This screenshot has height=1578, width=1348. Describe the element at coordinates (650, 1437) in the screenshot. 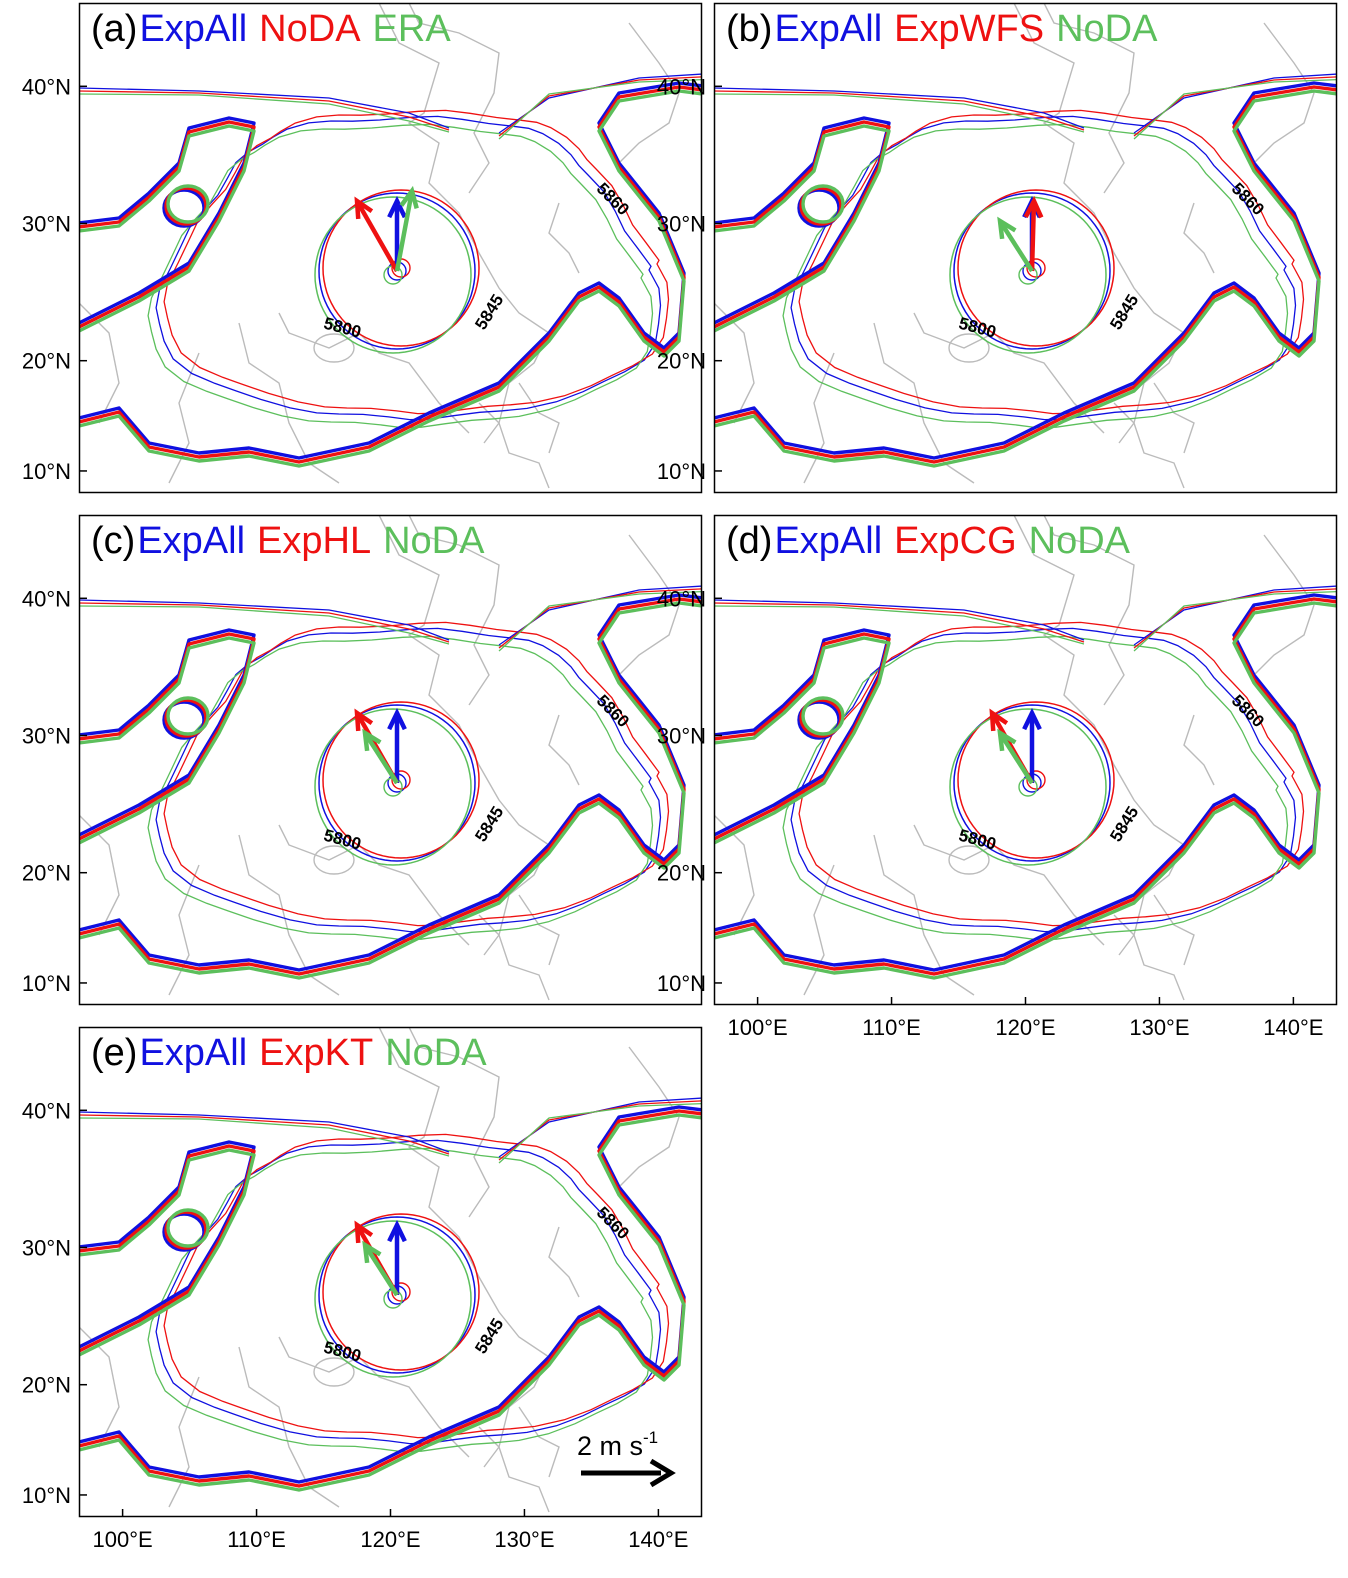

I see `scale-arrow-exponent: -1` at that location.